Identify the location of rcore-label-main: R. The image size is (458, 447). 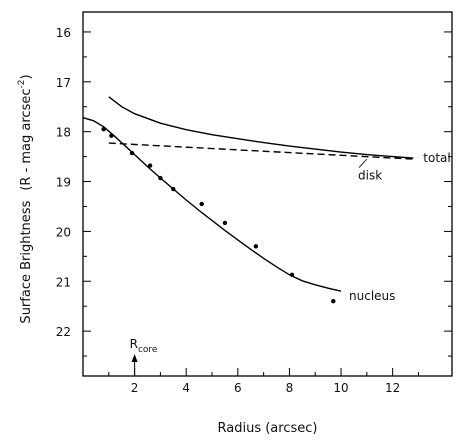
(134, 344).